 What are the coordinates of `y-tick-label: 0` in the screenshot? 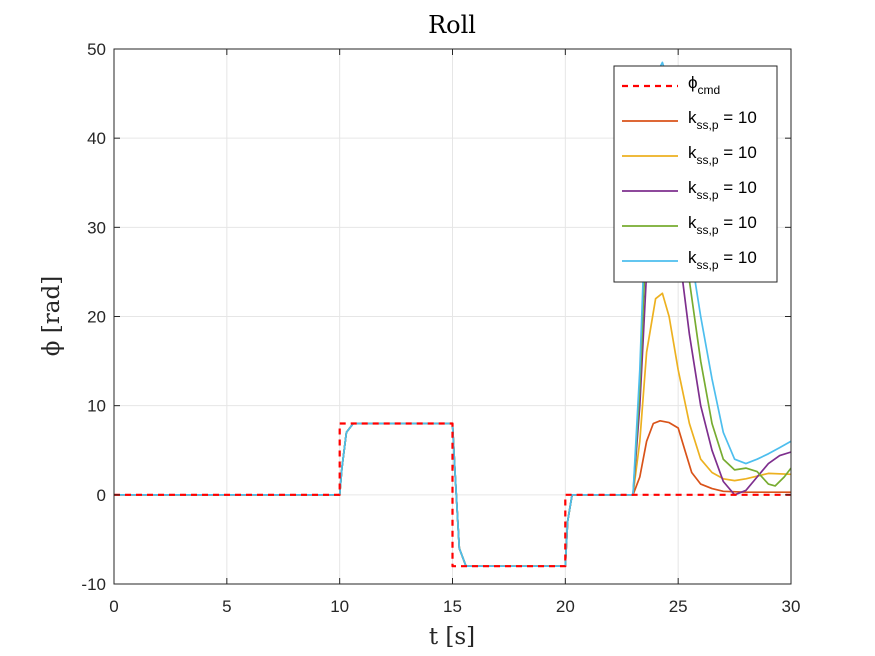 It's located at (101, 495).